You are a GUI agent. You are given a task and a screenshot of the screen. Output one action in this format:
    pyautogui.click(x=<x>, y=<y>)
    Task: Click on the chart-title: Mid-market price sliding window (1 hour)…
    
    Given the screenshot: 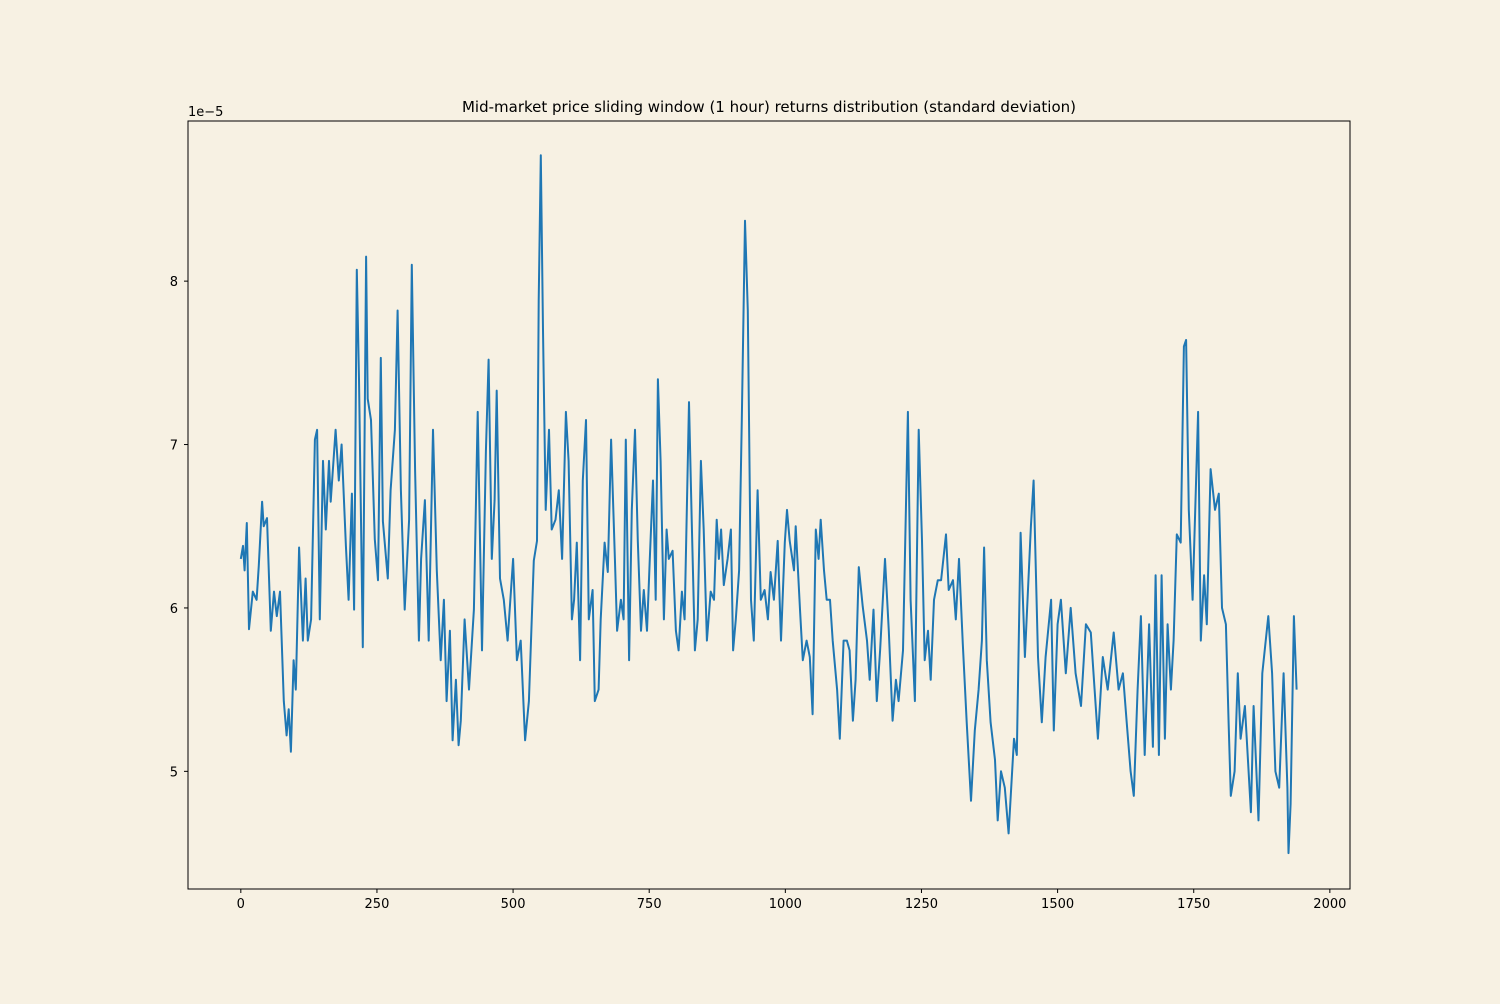 What is the action you would take?
    pyautogui.click(x=769, y=107)
    